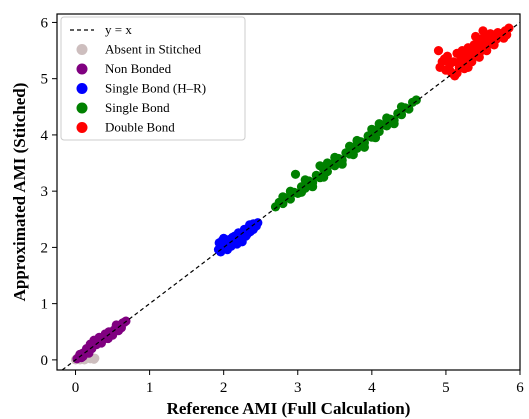 This screenshot has width=529, height=419. What do you see at coordinates (45, 192) in the screenshot?
I see `y-tick-label: 3` at bounding box center [45, 192].